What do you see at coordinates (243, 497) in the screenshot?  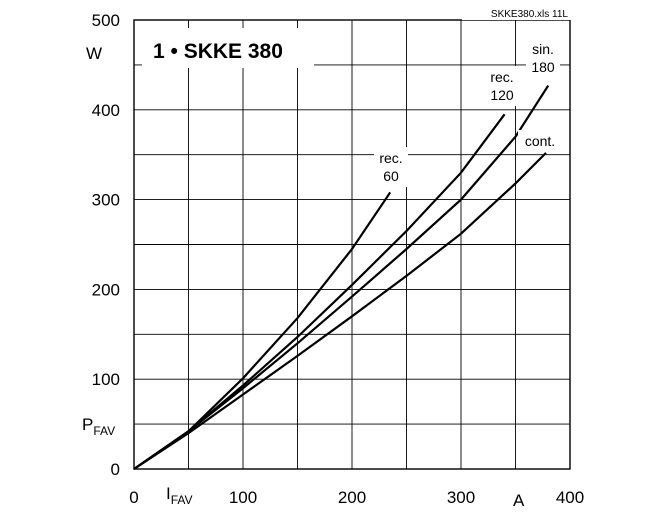 I see `x-tick-label: 100` at bounding box center [243, 497].